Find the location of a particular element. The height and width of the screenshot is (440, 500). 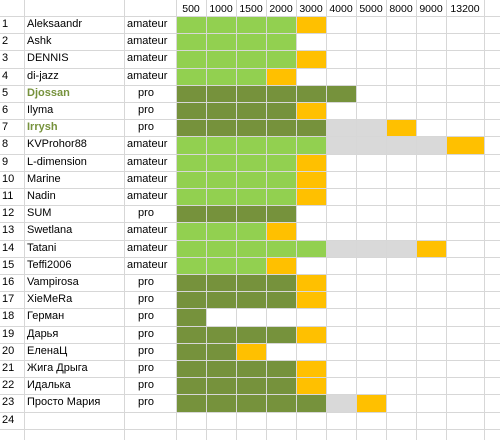

player-name: Герман is located at coordinates (46, 316).